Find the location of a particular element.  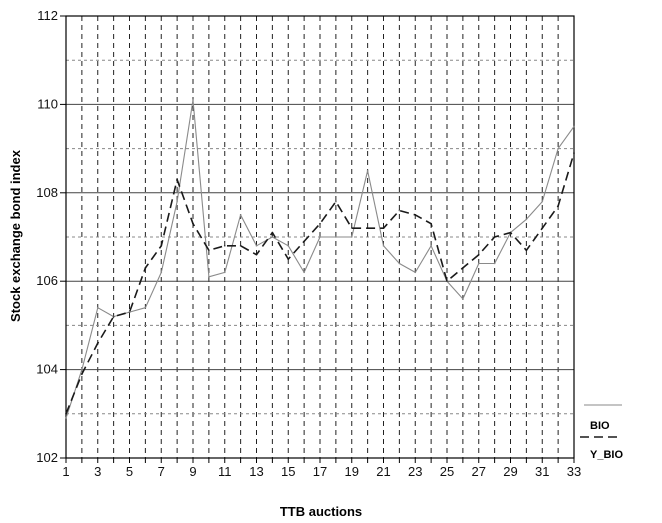

x-tick-label: 21 is located at coordinates (383, 471).